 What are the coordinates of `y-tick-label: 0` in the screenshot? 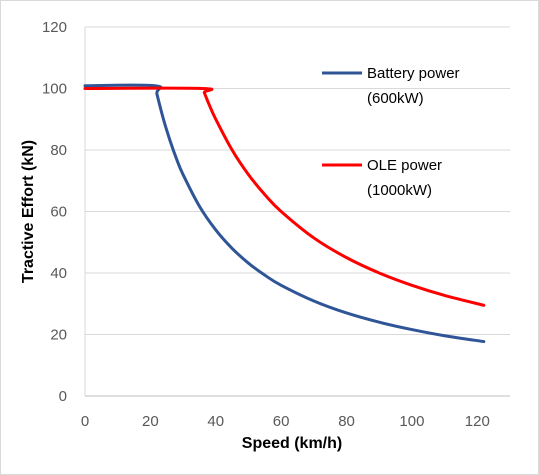 It's located at (63, 396).